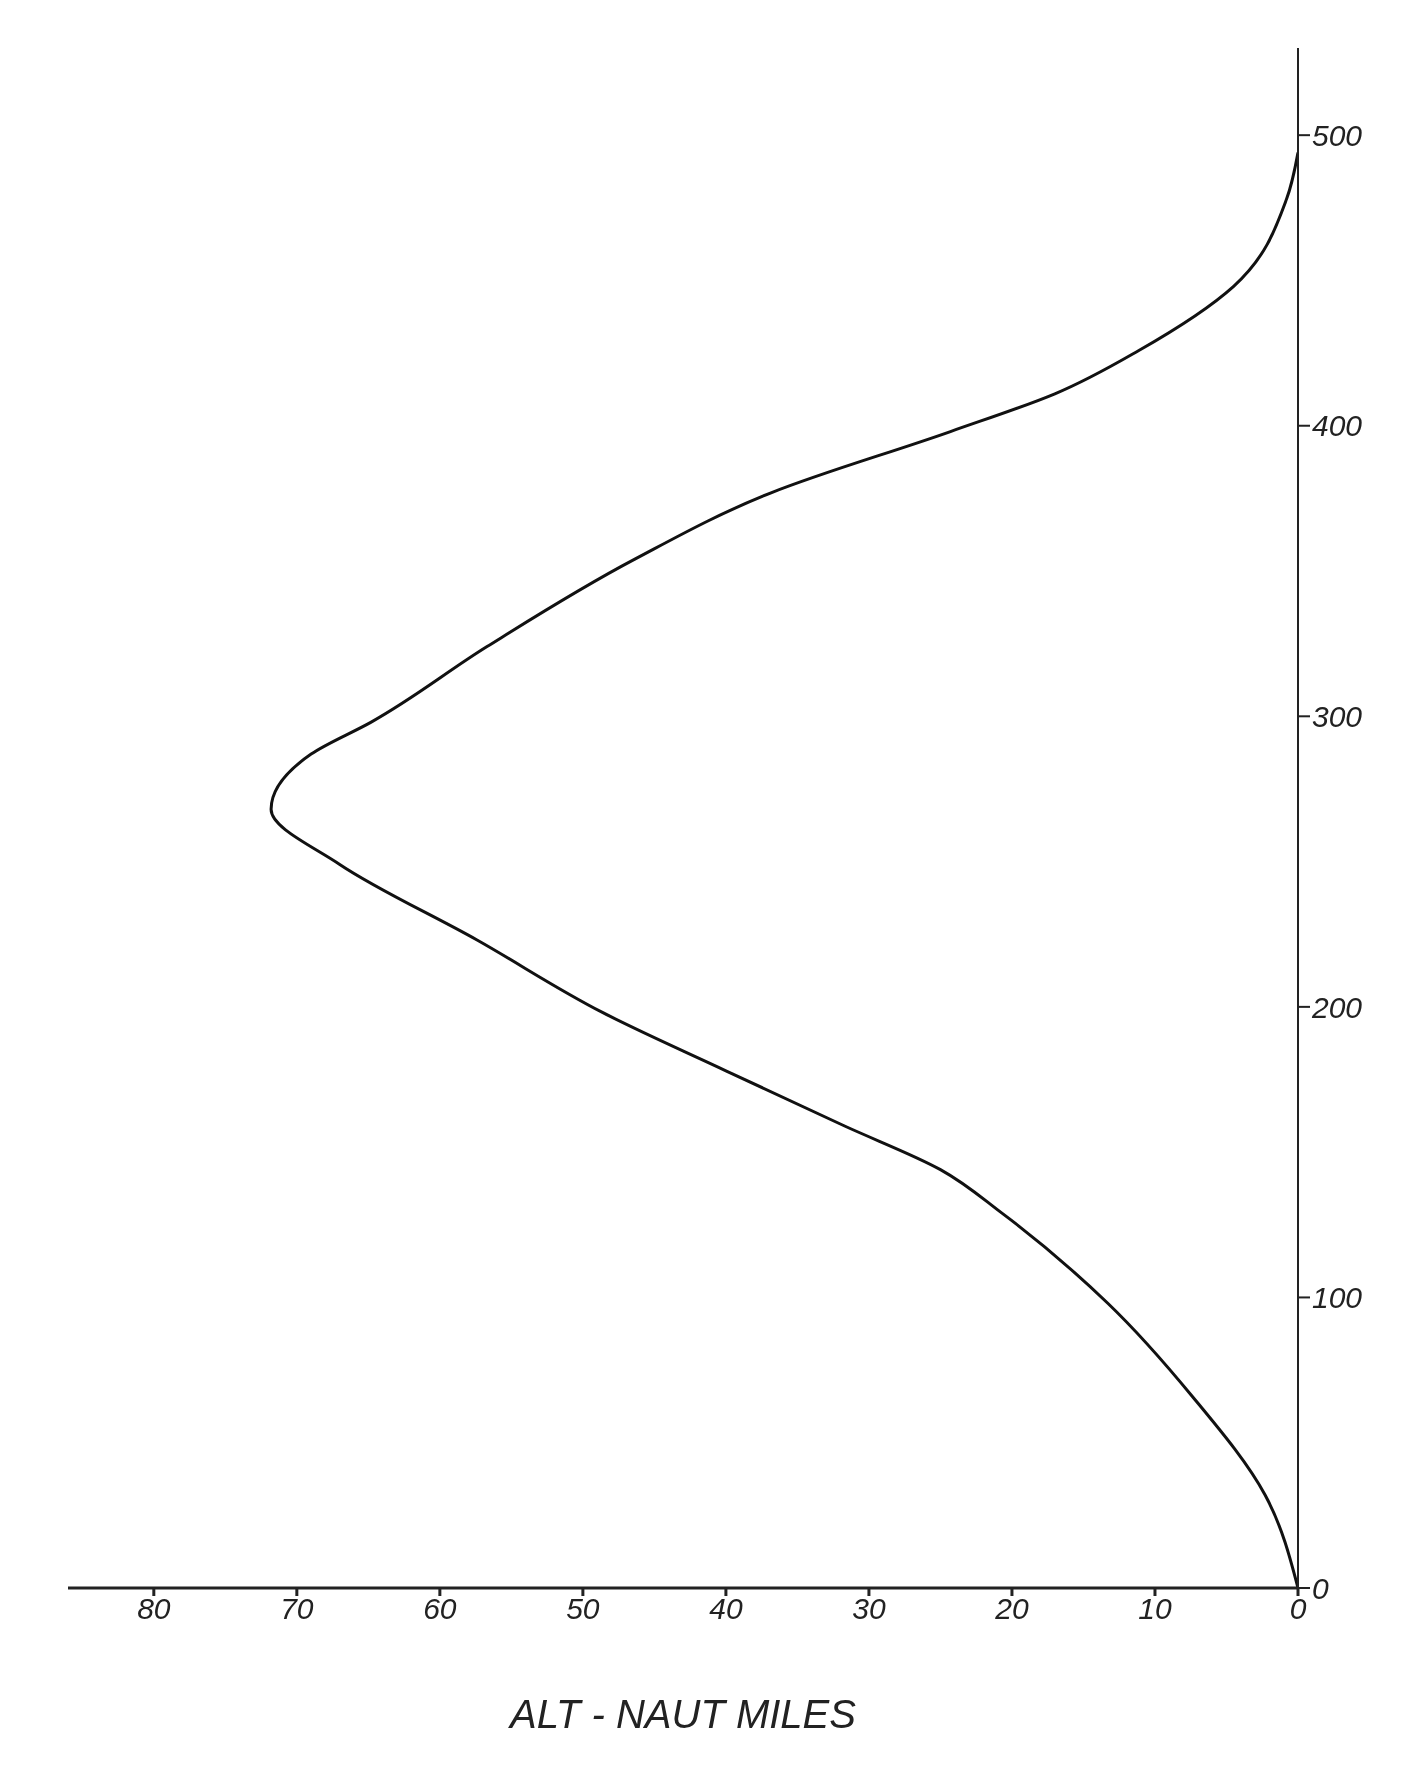  I want to click on x-tick-label: 30, so click(869, 1609).